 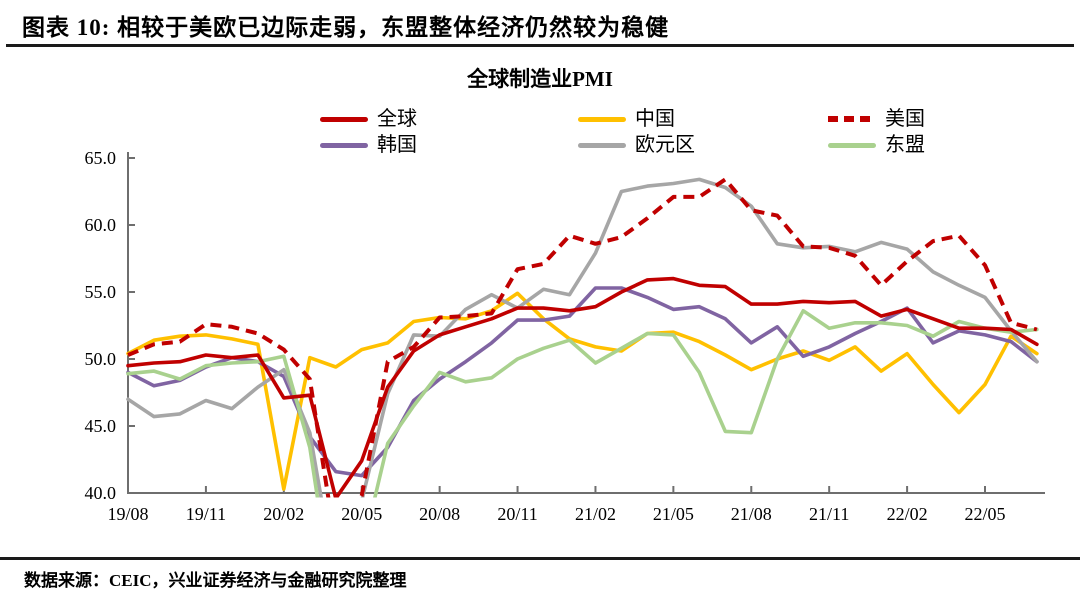 I want to click on data-source: 数据来源：CEIC，兴业证券经济与金融研究院整理, so click(x=215, y=580).